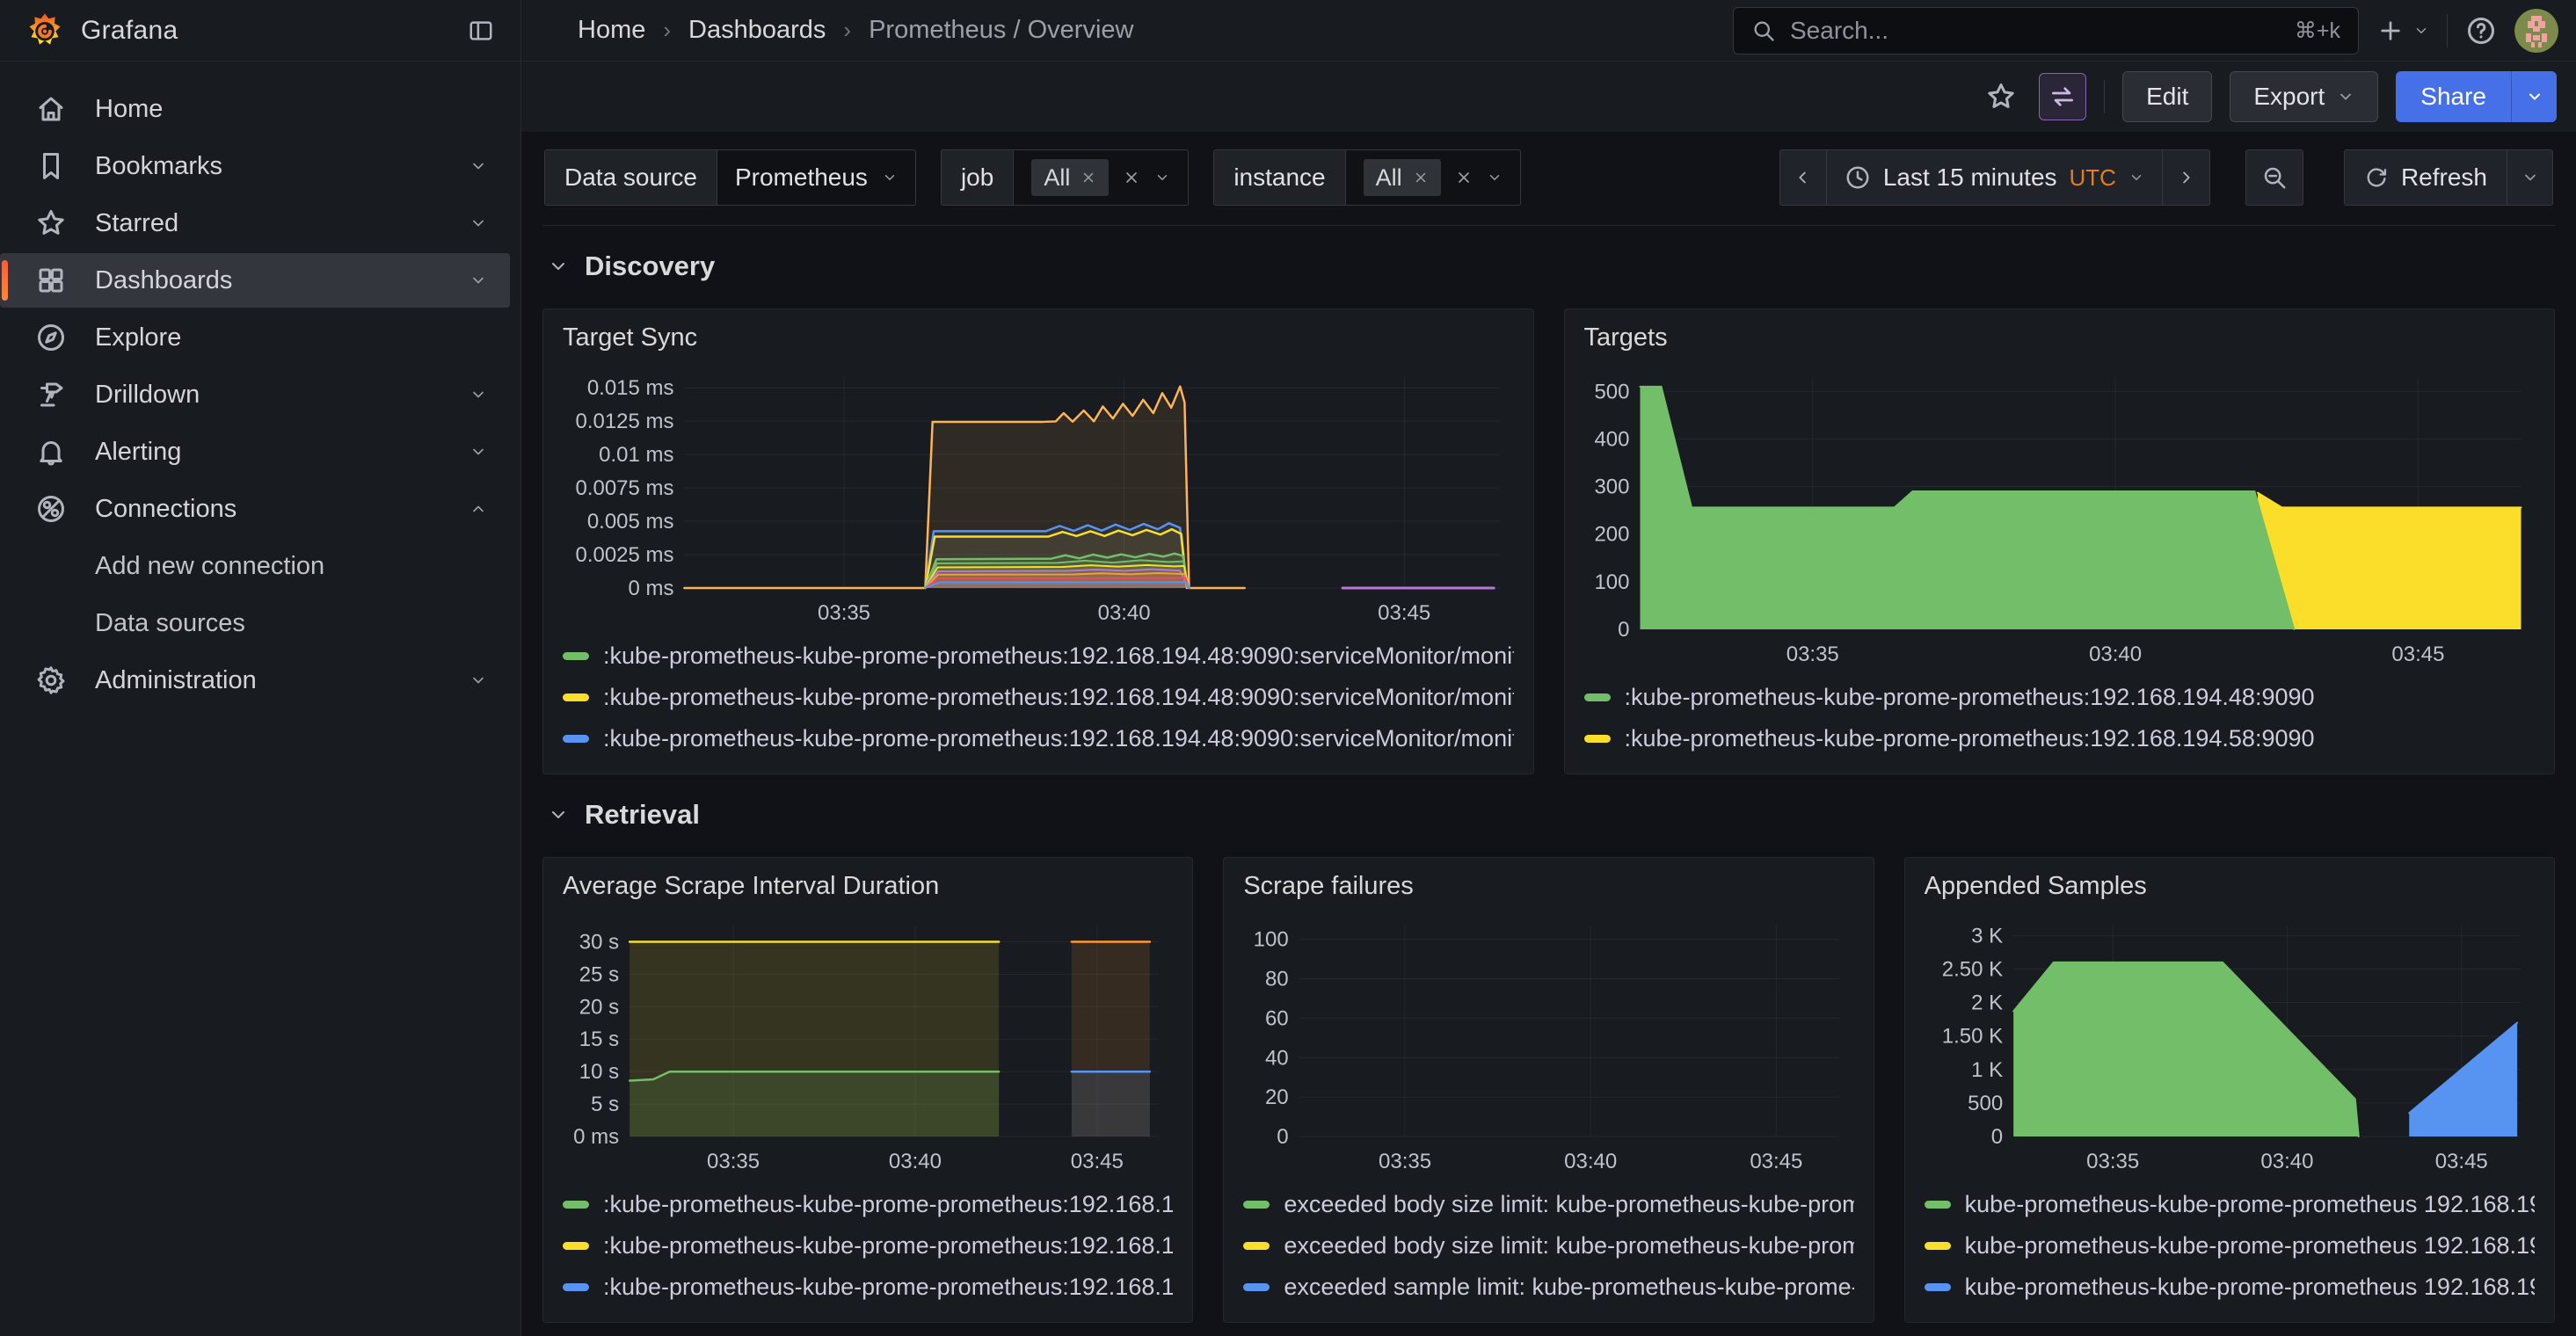  Describe the element at coordinates (630, 388) in the screenshot. I see `svg-text: 0.015 ms` at that location.